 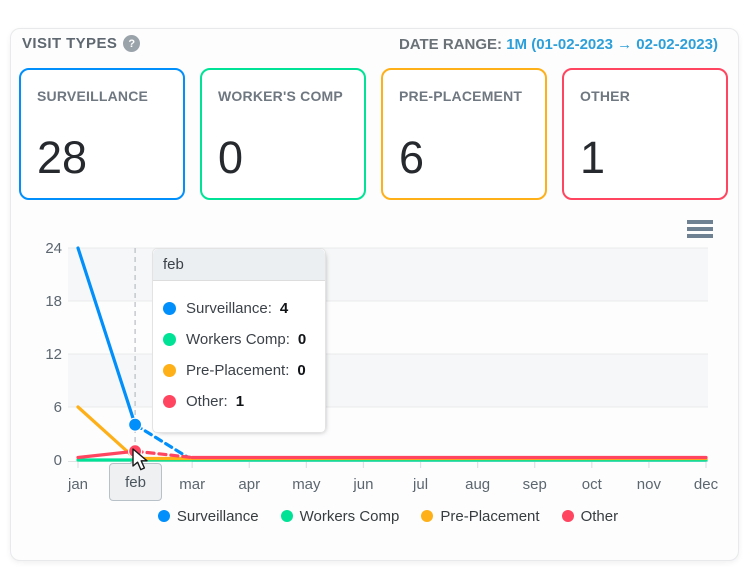 I want to click on help-icon: ?, so click(x=132, y=43).